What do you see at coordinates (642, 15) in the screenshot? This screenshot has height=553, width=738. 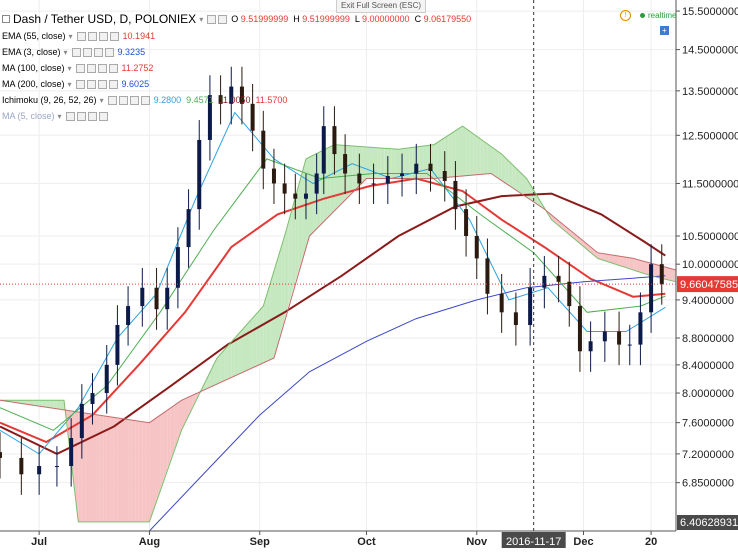 I see `realtime-dot-icon` at bounding box center [642, 15].